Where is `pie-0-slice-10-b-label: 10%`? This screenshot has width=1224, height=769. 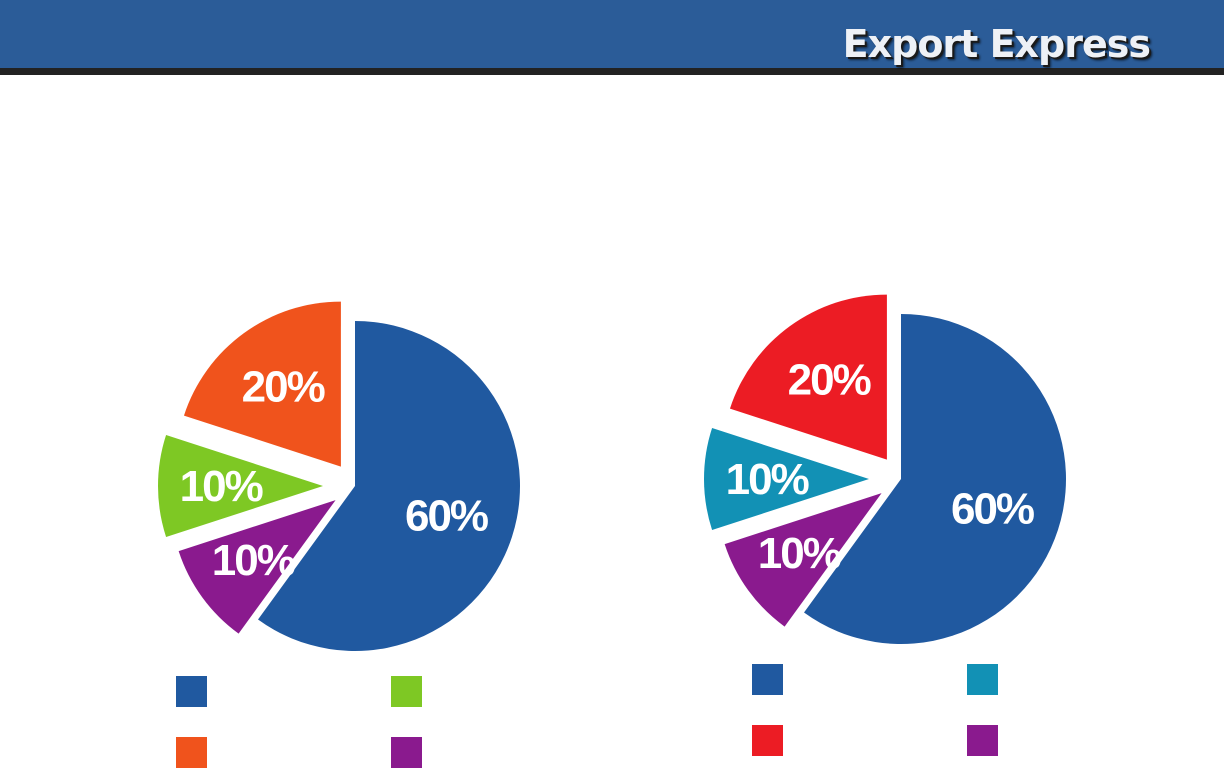 pie-0-slice-10-b-label: 10% is located at coordinates (221, 486).